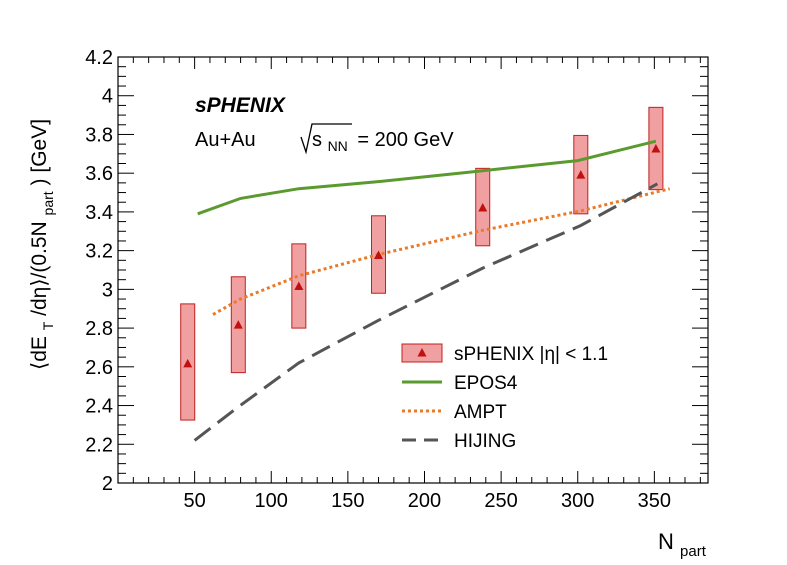  I want to click on legend-item-1: sPHENIX |η| < 1.1, so click(504, 354).